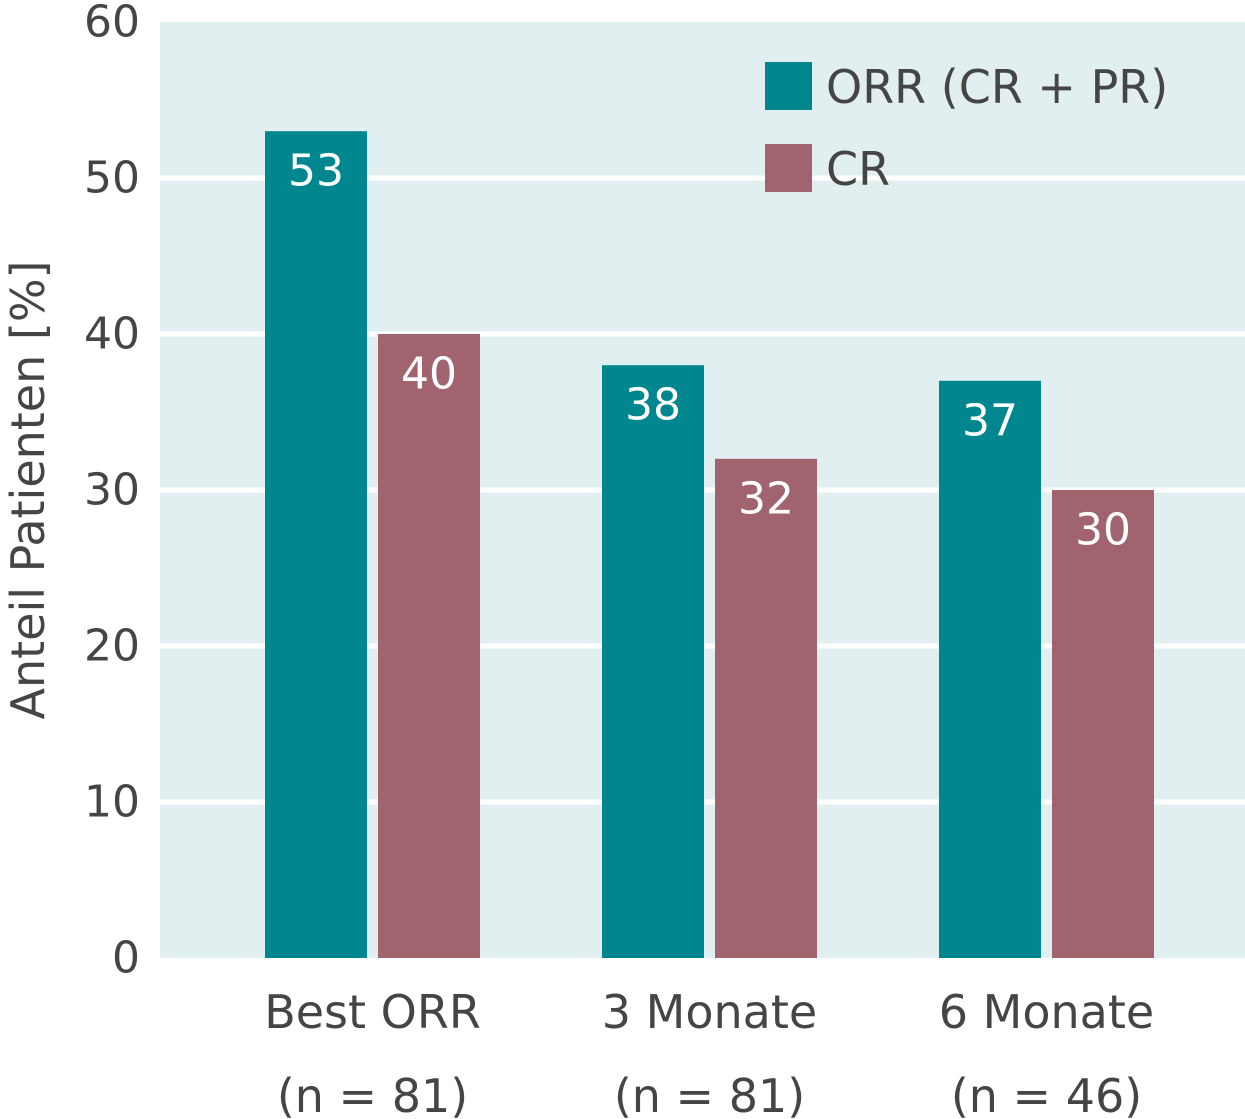 The height and width of the screenshot is (1119, 1245). What do you see at coordinates (858, 169) in the screenshot?
I see `legend-label: CR` at bounding box center [858, 169].